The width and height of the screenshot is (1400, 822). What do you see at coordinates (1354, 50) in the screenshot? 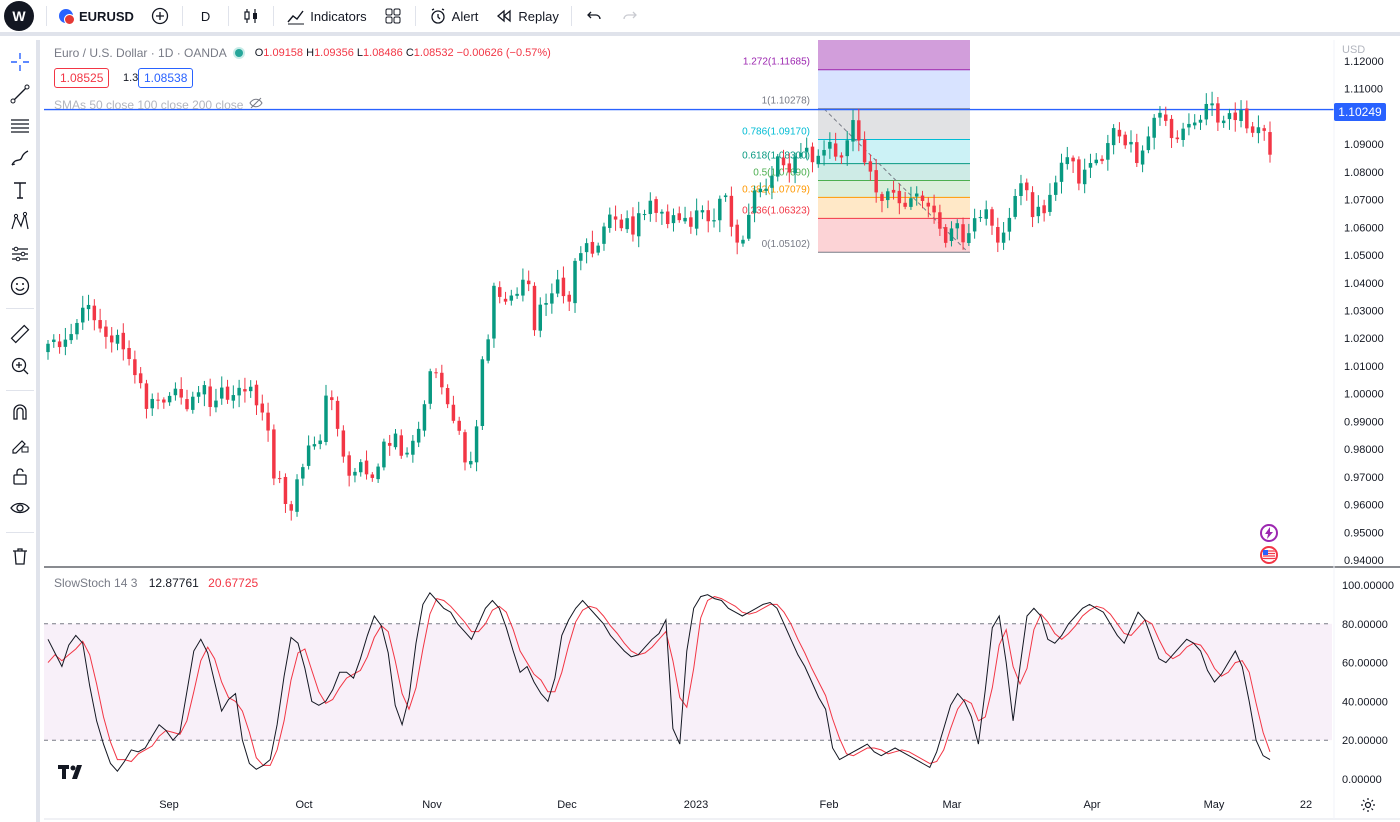
I see `currency-label: USD` at bounding box center [1354, 50].